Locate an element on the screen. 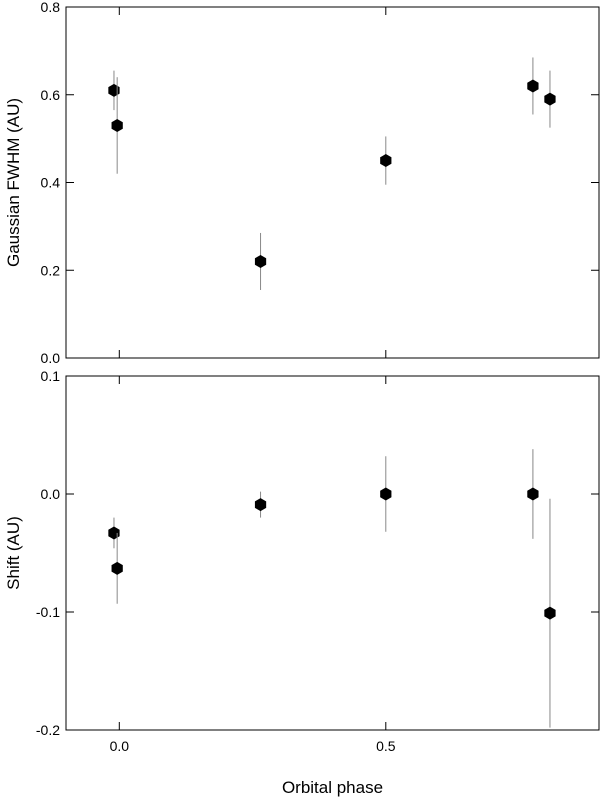  y-tick-label: -0.1 is located at coordinates (48, 612).